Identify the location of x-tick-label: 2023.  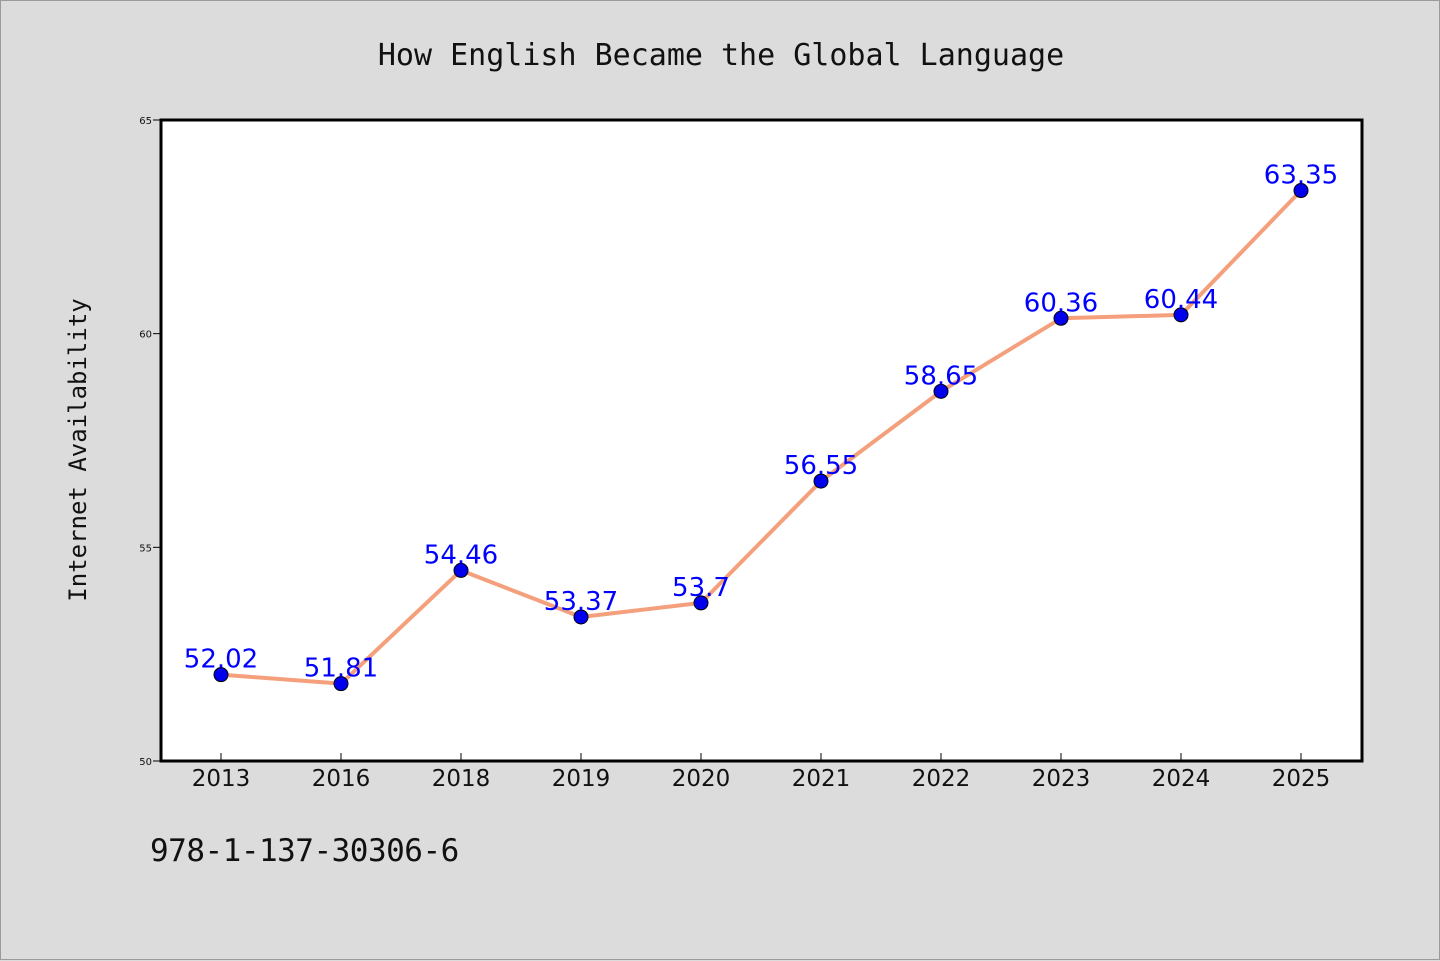
(1061, 779).